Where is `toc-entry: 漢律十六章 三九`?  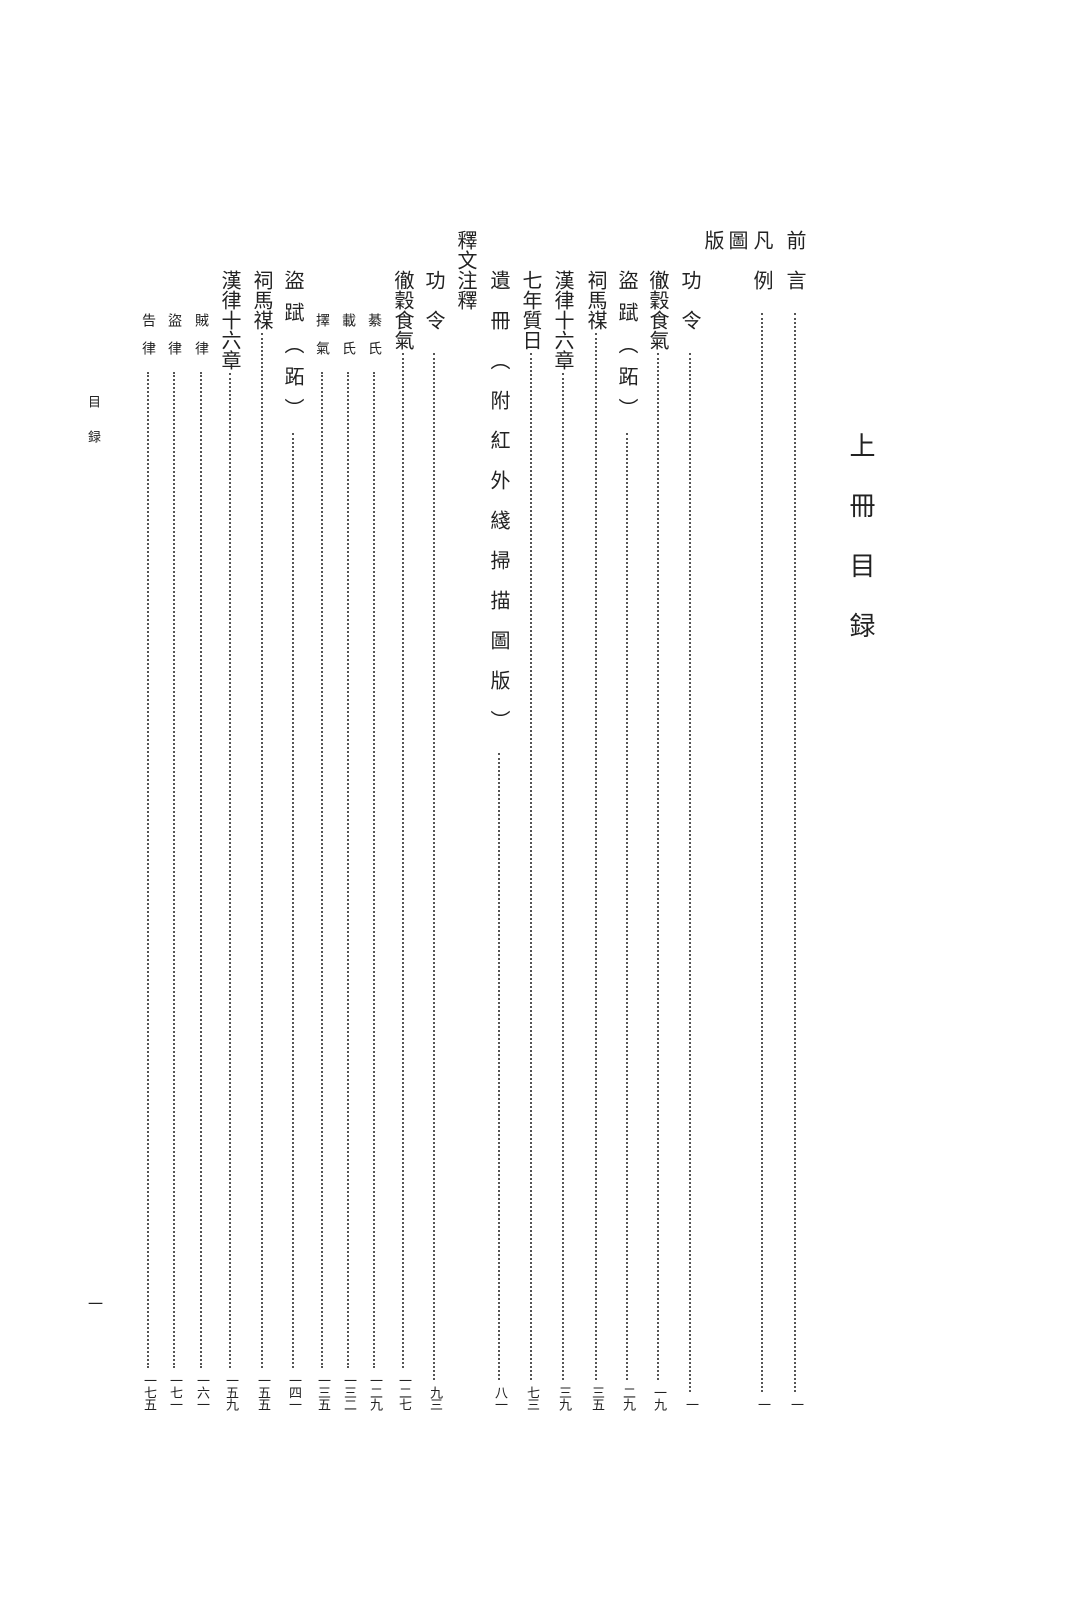
toc-entry: 漢律十六章 三九 is located at coordinates (563, 840).